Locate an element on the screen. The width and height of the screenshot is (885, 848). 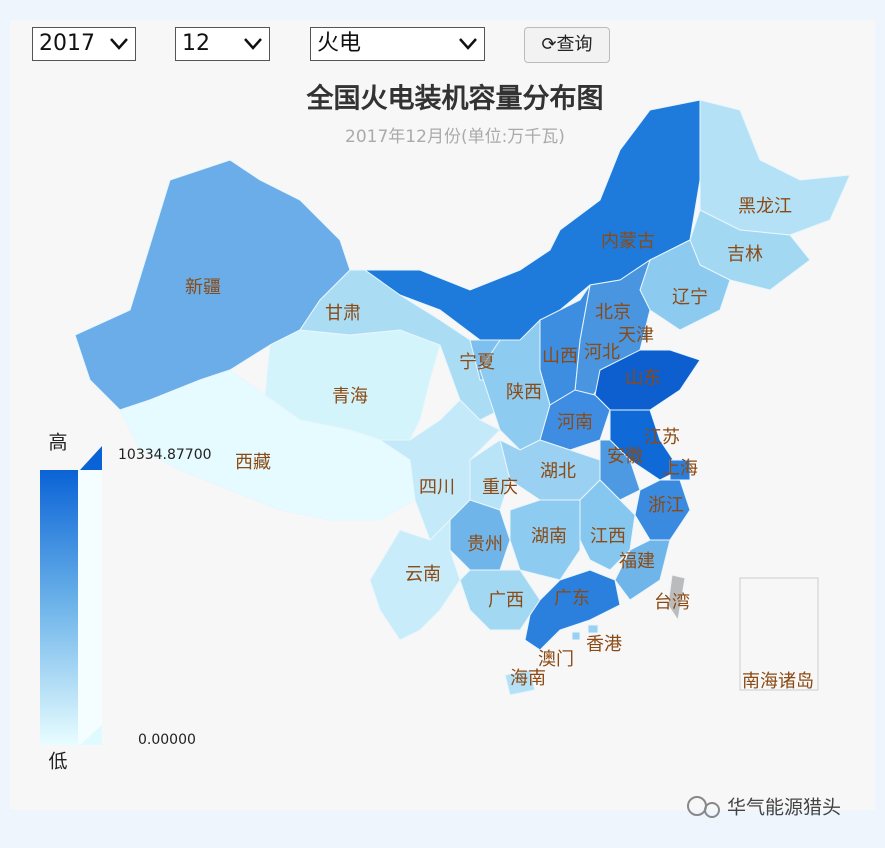
province-label: 上海 is located at coordinates (680, 468).